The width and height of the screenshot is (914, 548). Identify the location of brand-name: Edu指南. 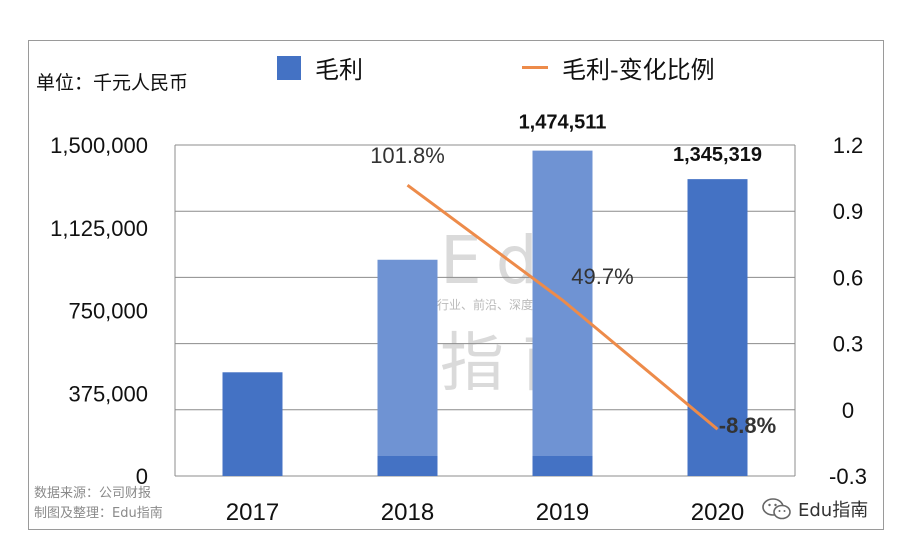
(833, 510).